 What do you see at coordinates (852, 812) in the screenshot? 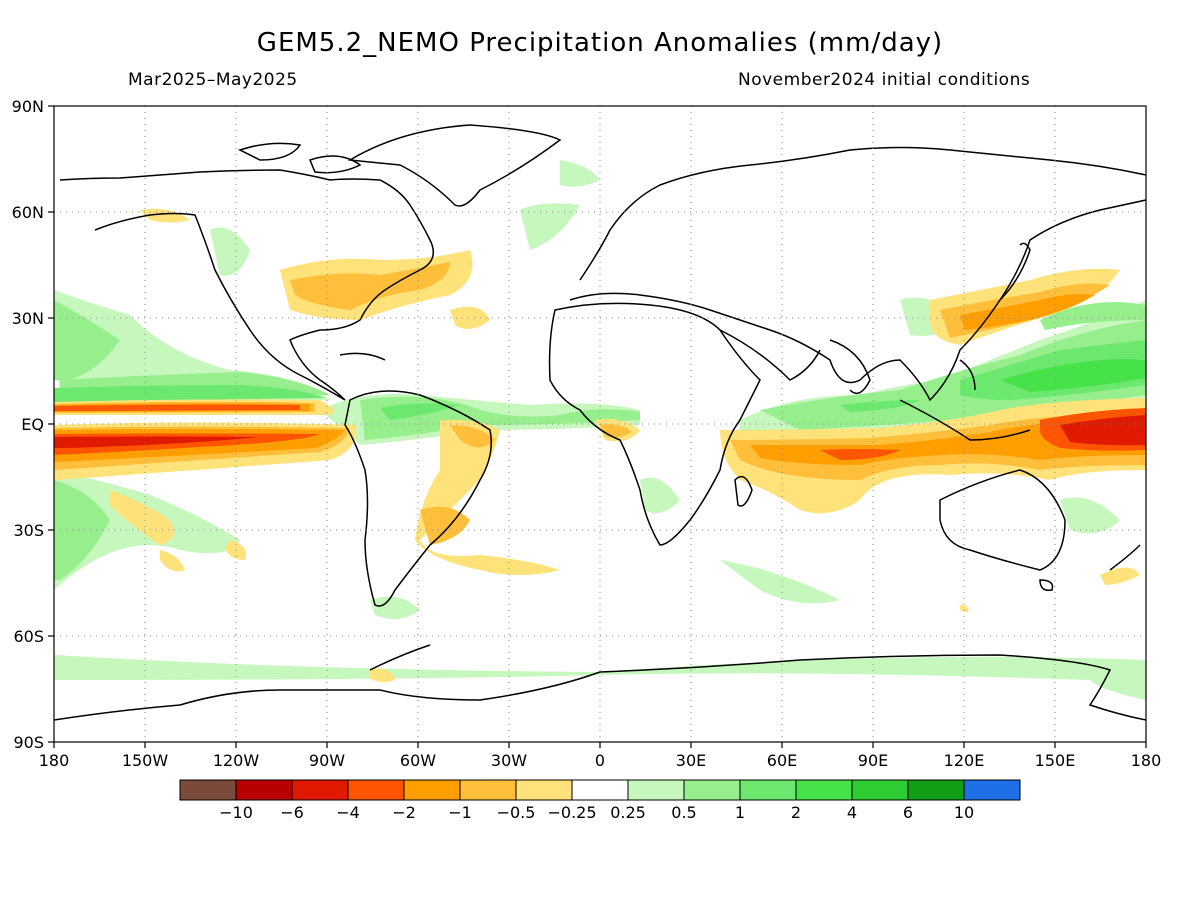
I see `colorbar-label: 4` at bounding box center [852, 812].